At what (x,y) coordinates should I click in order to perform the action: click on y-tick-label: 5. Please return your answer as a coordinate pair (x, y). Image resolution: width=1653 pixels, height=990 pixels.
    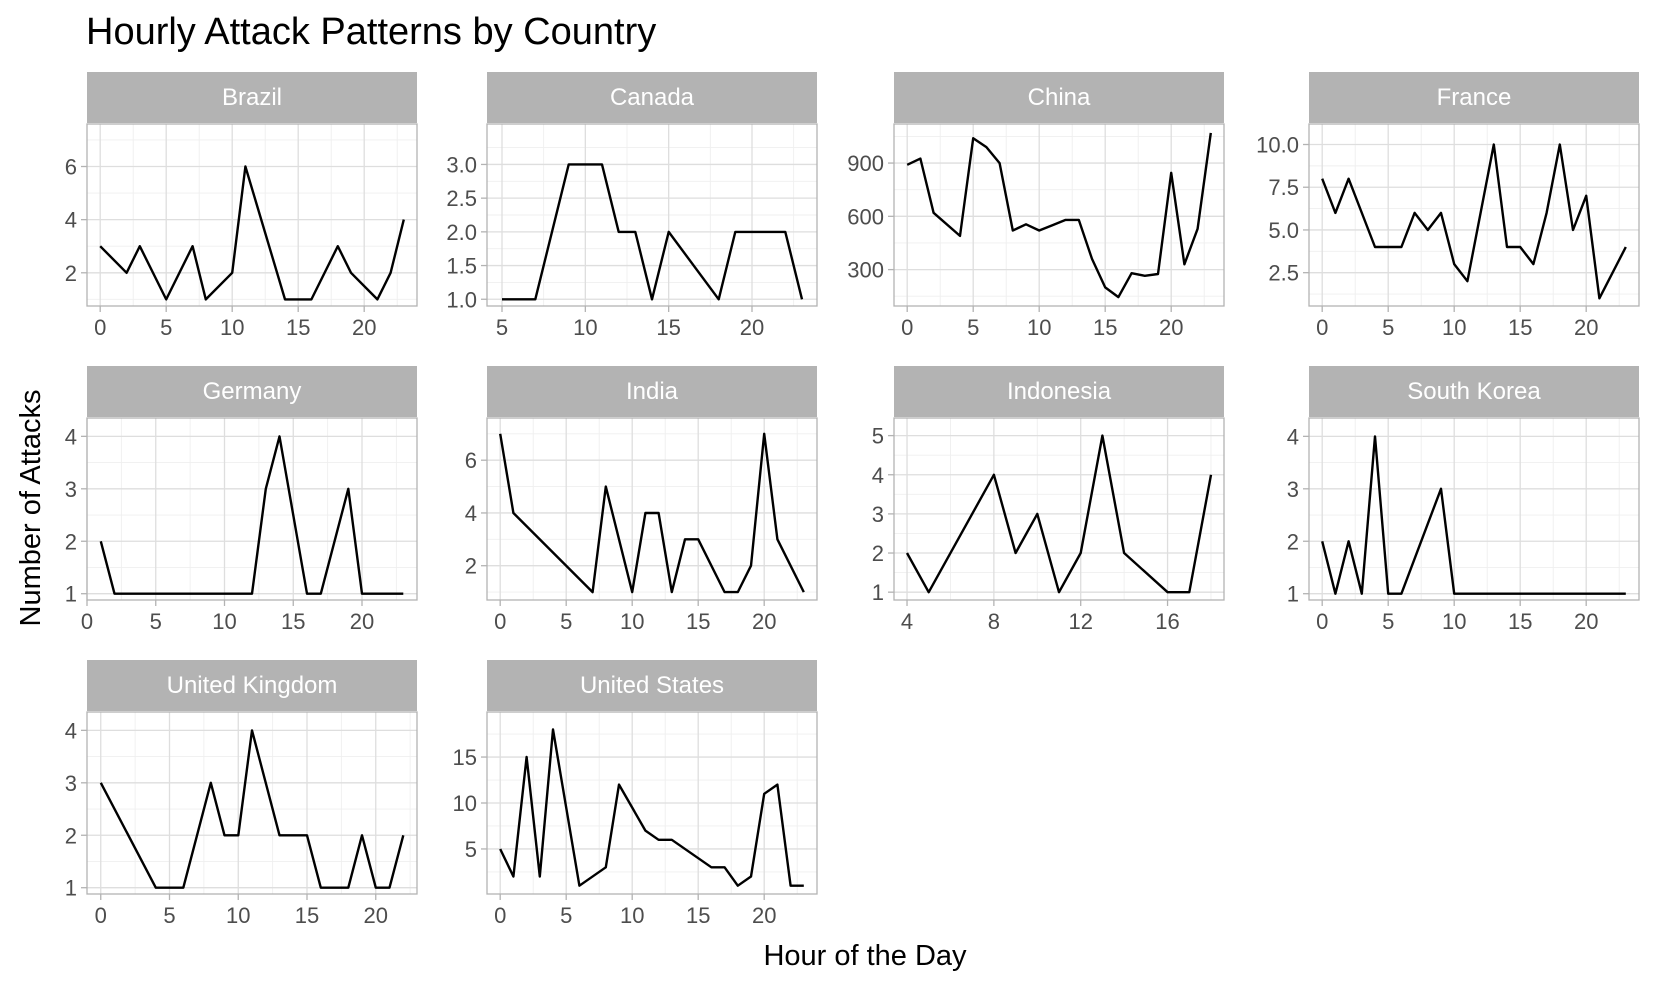
    Looking at the image, I should click on (471, 849).